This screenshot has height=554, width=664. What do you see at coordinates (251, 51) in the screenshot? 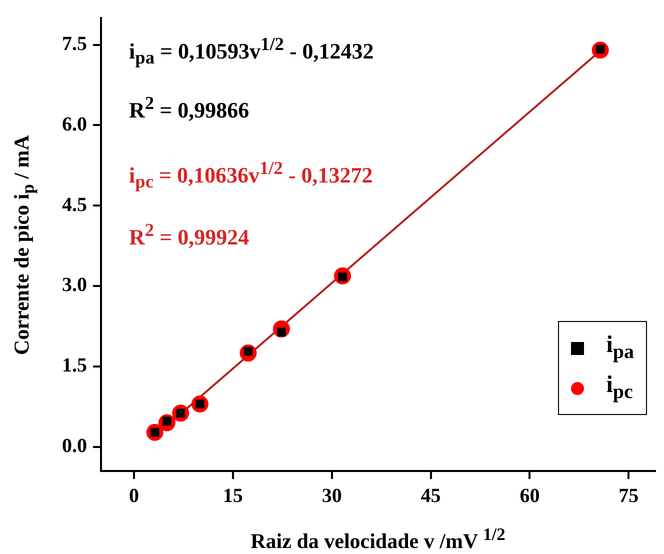
I see `annotation: i$_{pa}$ = 0,10593v$^{1/2}$ - 0,12432` at bounding box center [251, 51].